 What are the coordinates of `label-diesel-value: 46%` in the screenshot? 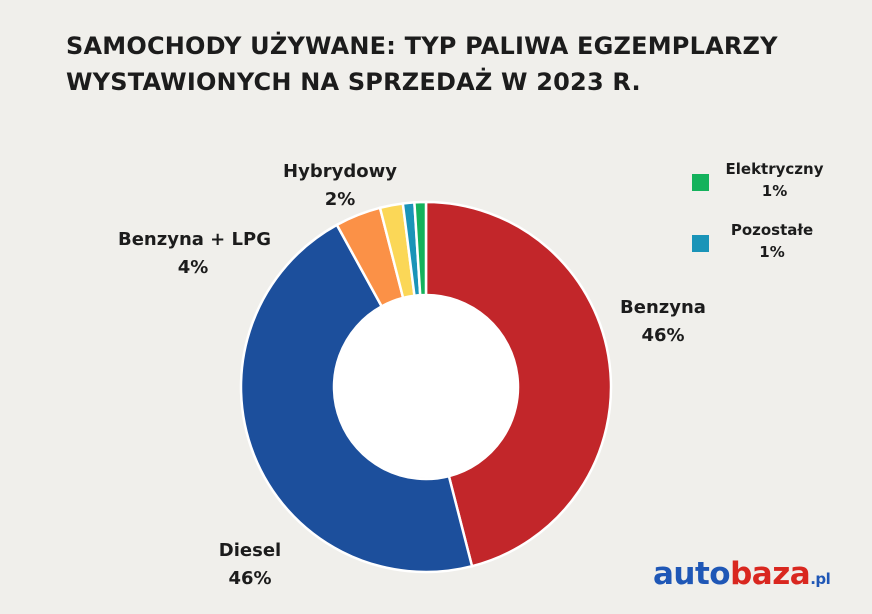 It's located at (250, 578).